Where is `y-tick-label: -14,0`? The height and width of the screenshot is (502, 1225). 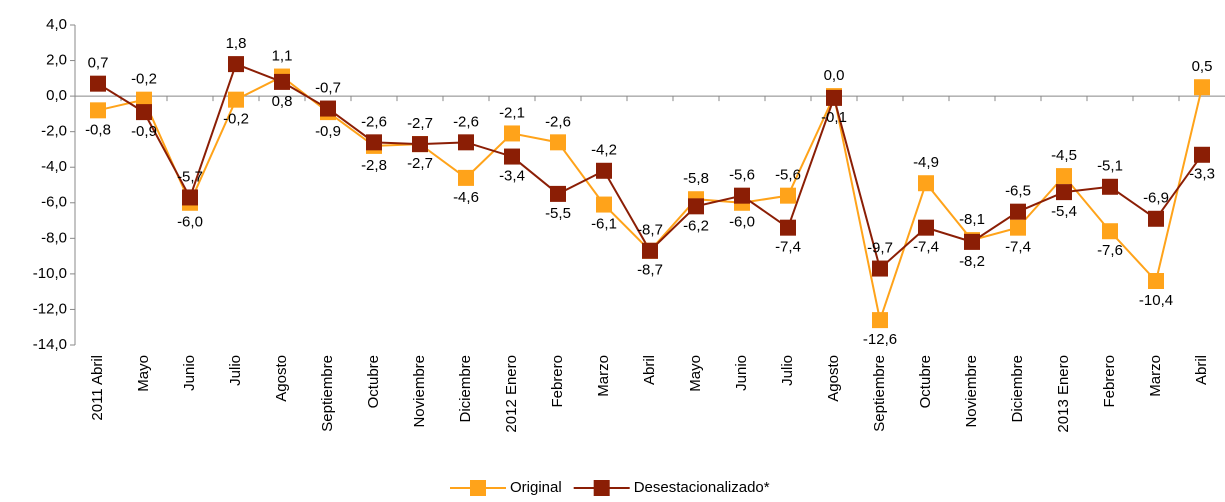 y-tick-label: -14,0 is located at coordinates (50, 344).